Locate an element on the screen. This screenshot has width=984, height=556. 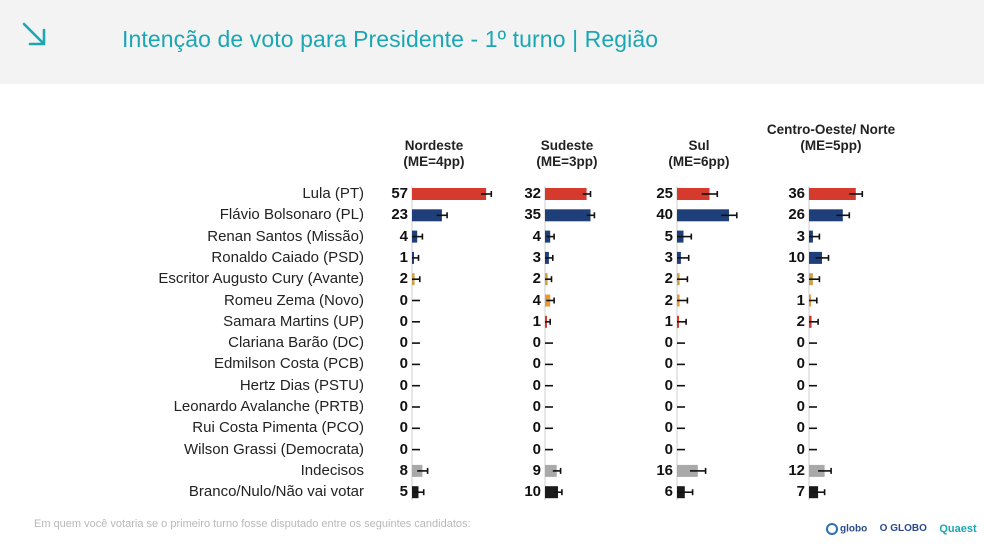
logo-o-globo: O GLOBO is located at coordinates (903, 529).